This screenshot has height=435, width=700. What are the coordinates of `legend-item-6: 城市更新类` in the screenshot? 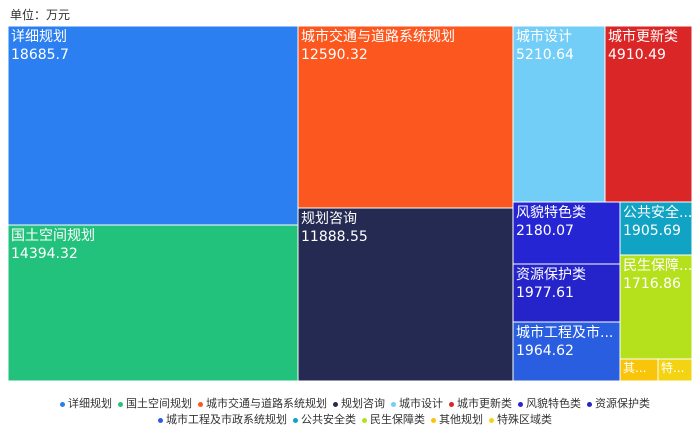 It's located at (480, 404).